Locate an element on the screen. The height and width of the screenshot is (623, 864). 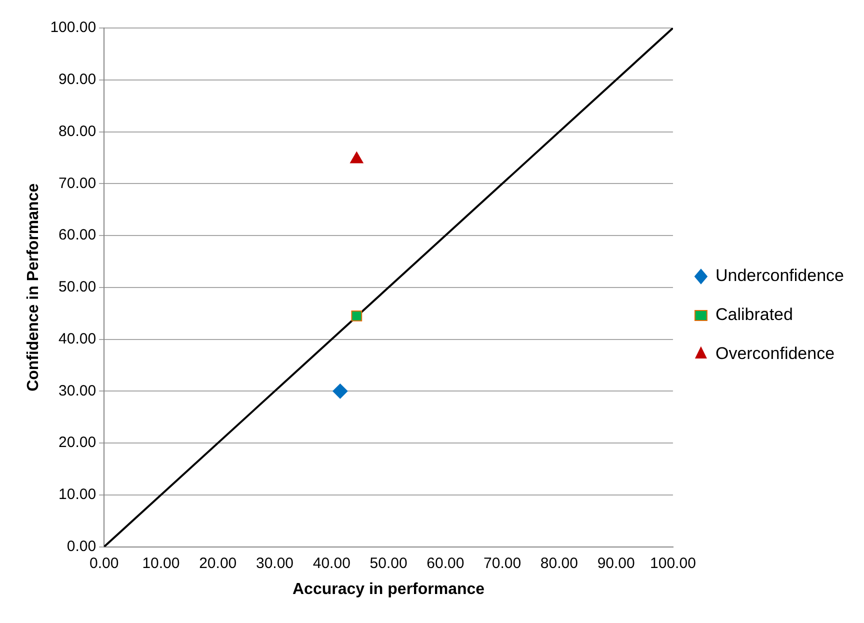
x-tick-label: 60.00 is located at coordinates (445, 563).